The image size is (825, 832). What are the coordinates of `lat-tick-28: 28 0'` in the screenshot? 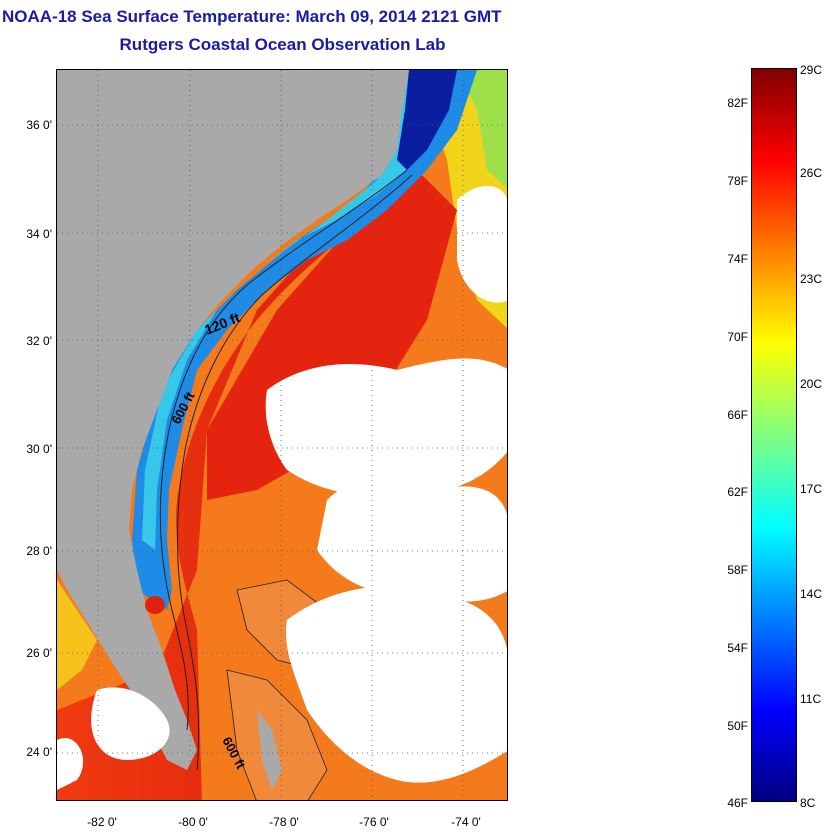 It's located at (39, 551).